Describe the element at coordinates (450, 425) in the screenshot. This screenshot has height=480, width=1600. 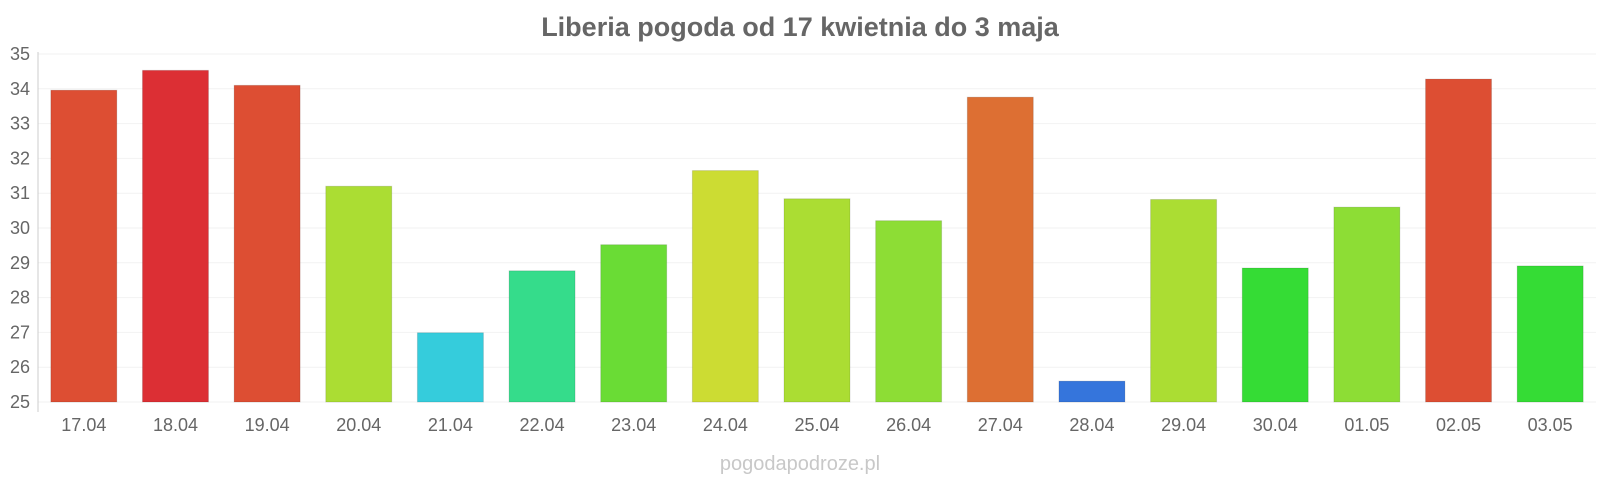
I see `x-tick-label: 21.04` at that location.